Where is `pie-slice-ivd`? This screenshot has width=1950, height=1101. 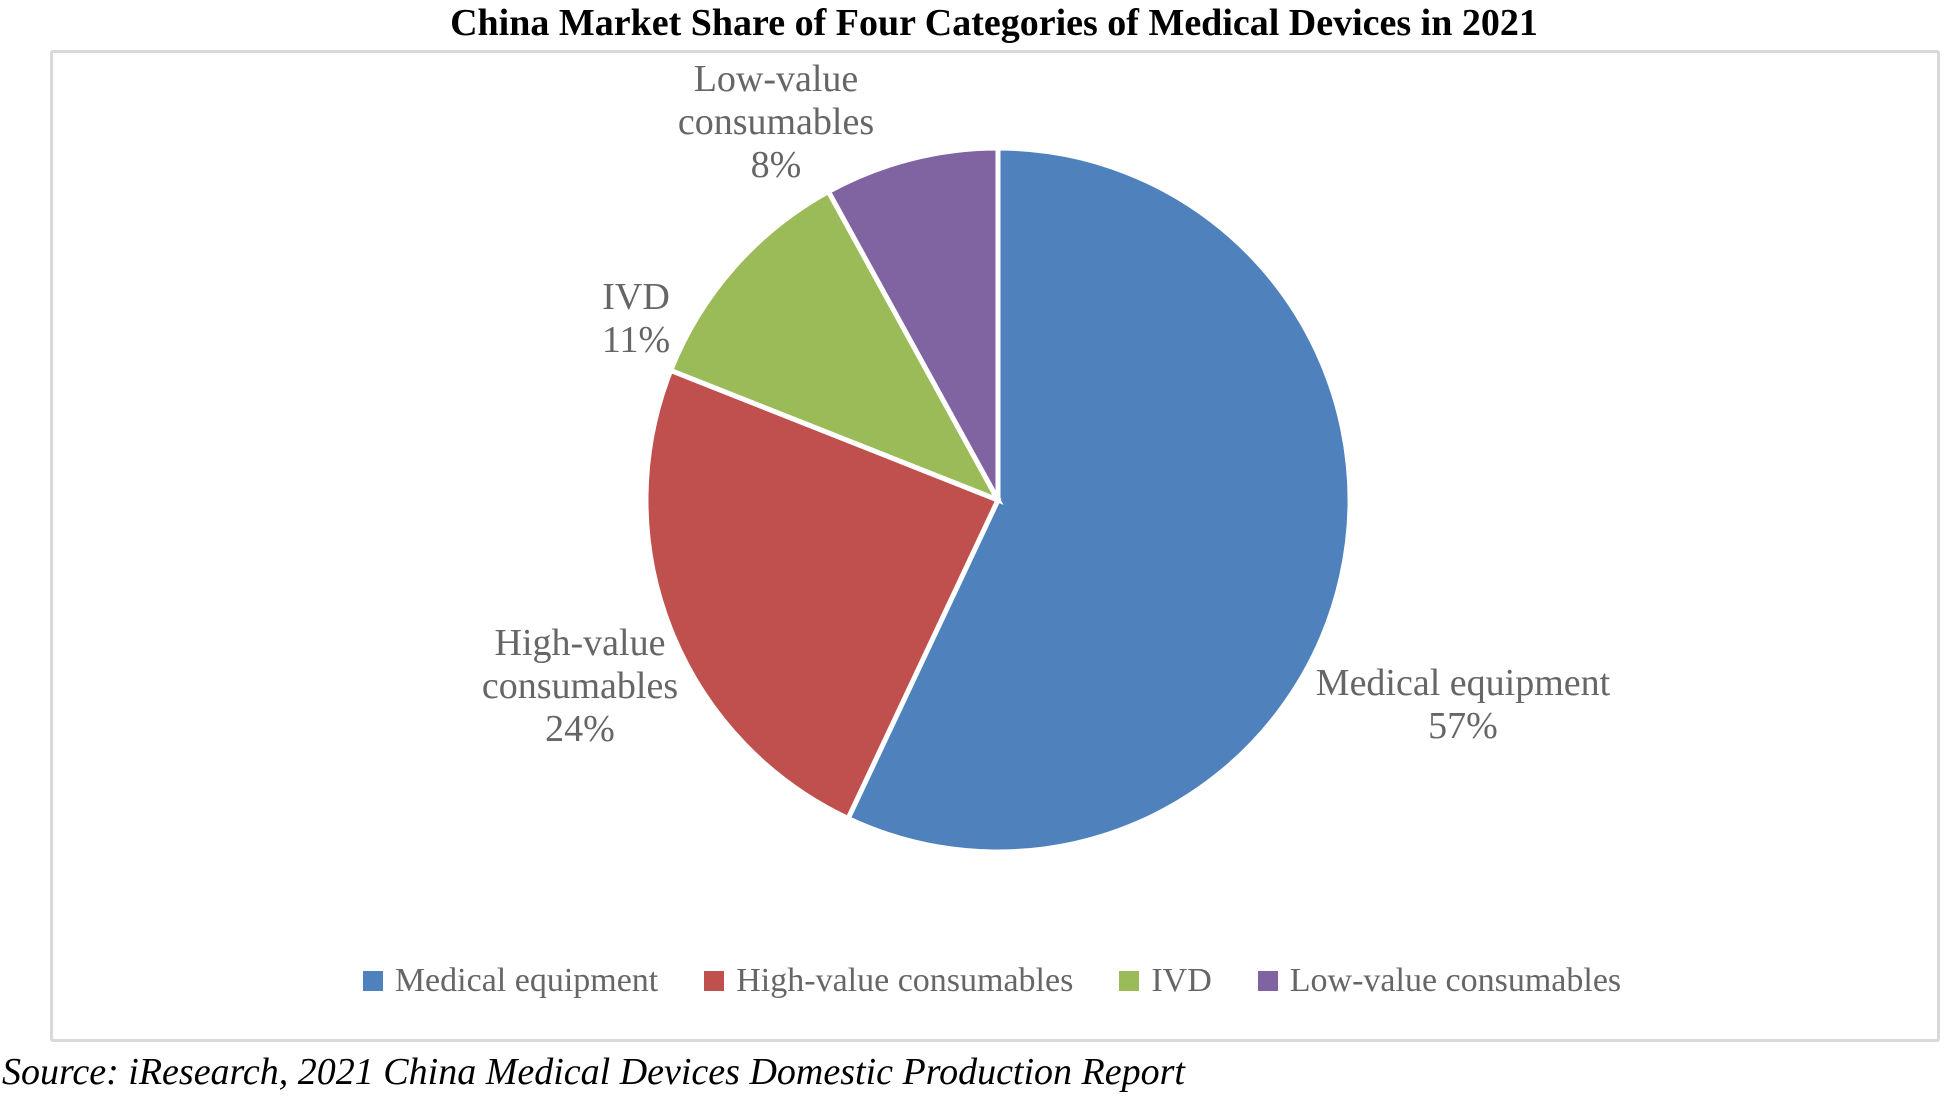 pie-slice-ivd is located at coordinates (835, 346).